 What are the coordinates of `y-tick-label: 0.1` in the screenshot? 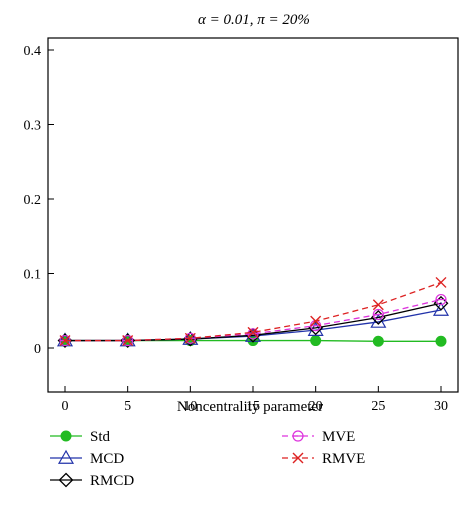 It's located at (33, 275).